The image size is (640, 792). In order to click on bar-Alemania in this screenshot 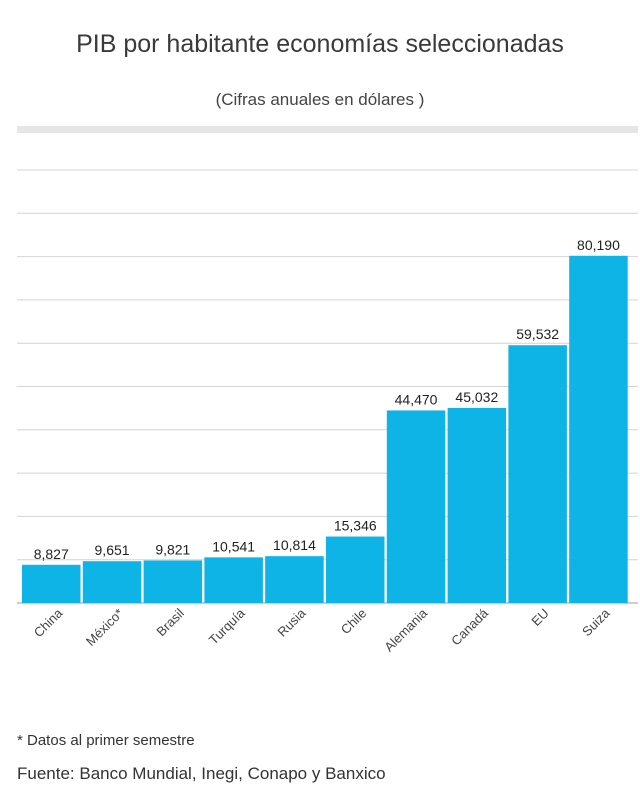, I will do `click(416, 506)`.